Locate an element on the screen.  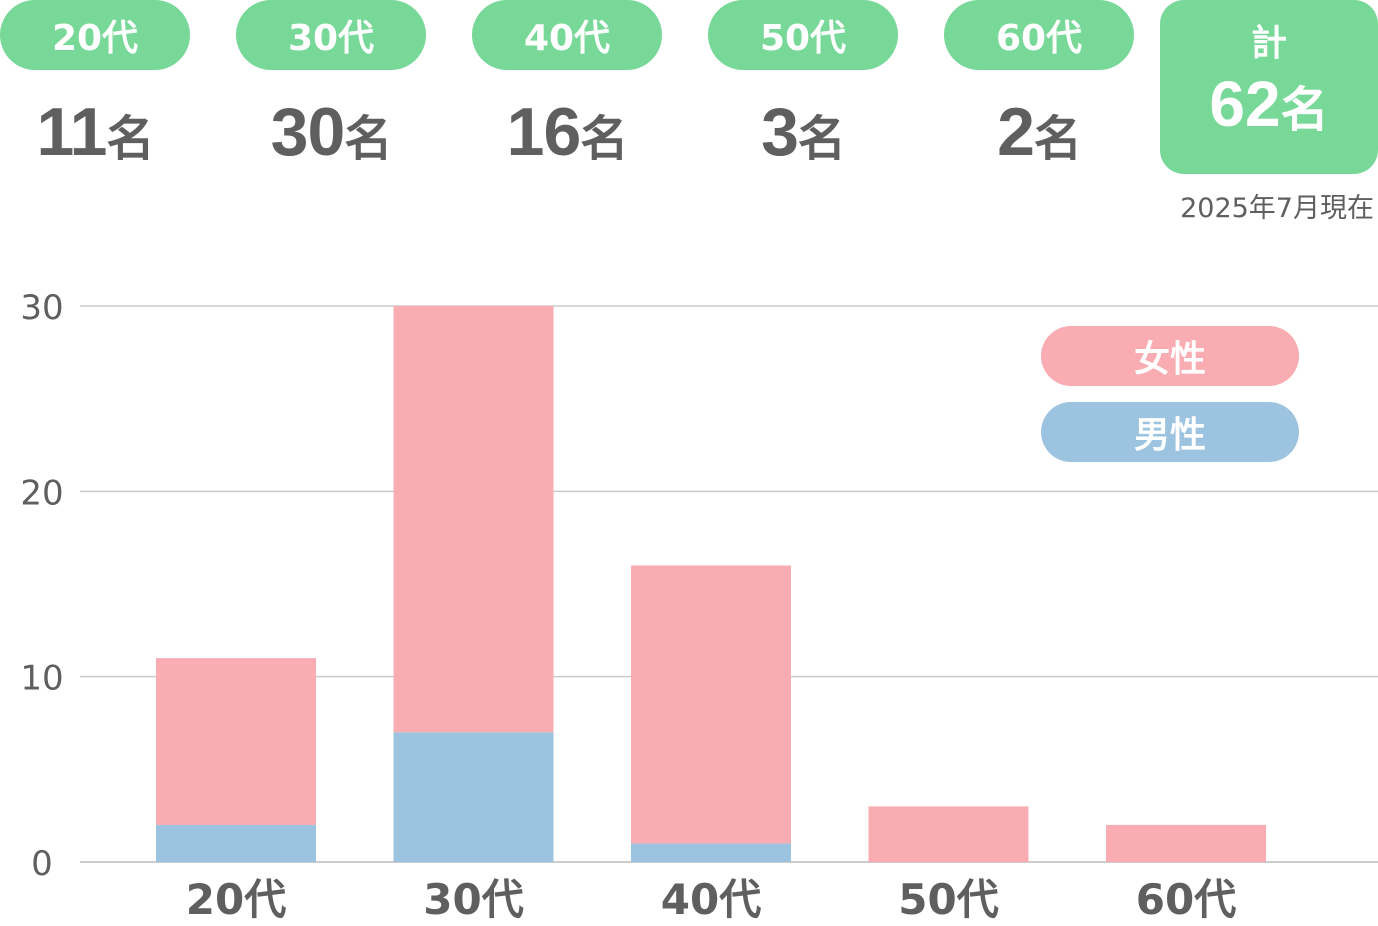
legend-female: 女性 is located at coordinates (1170, 356).